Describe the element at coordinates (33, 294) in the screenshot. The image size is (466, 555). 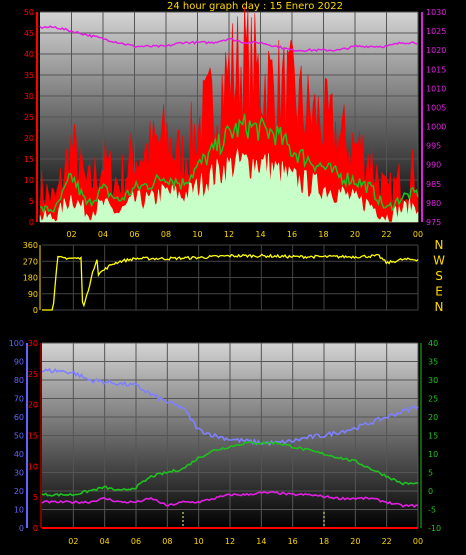
I see `direction-ytick: 90` at that location.